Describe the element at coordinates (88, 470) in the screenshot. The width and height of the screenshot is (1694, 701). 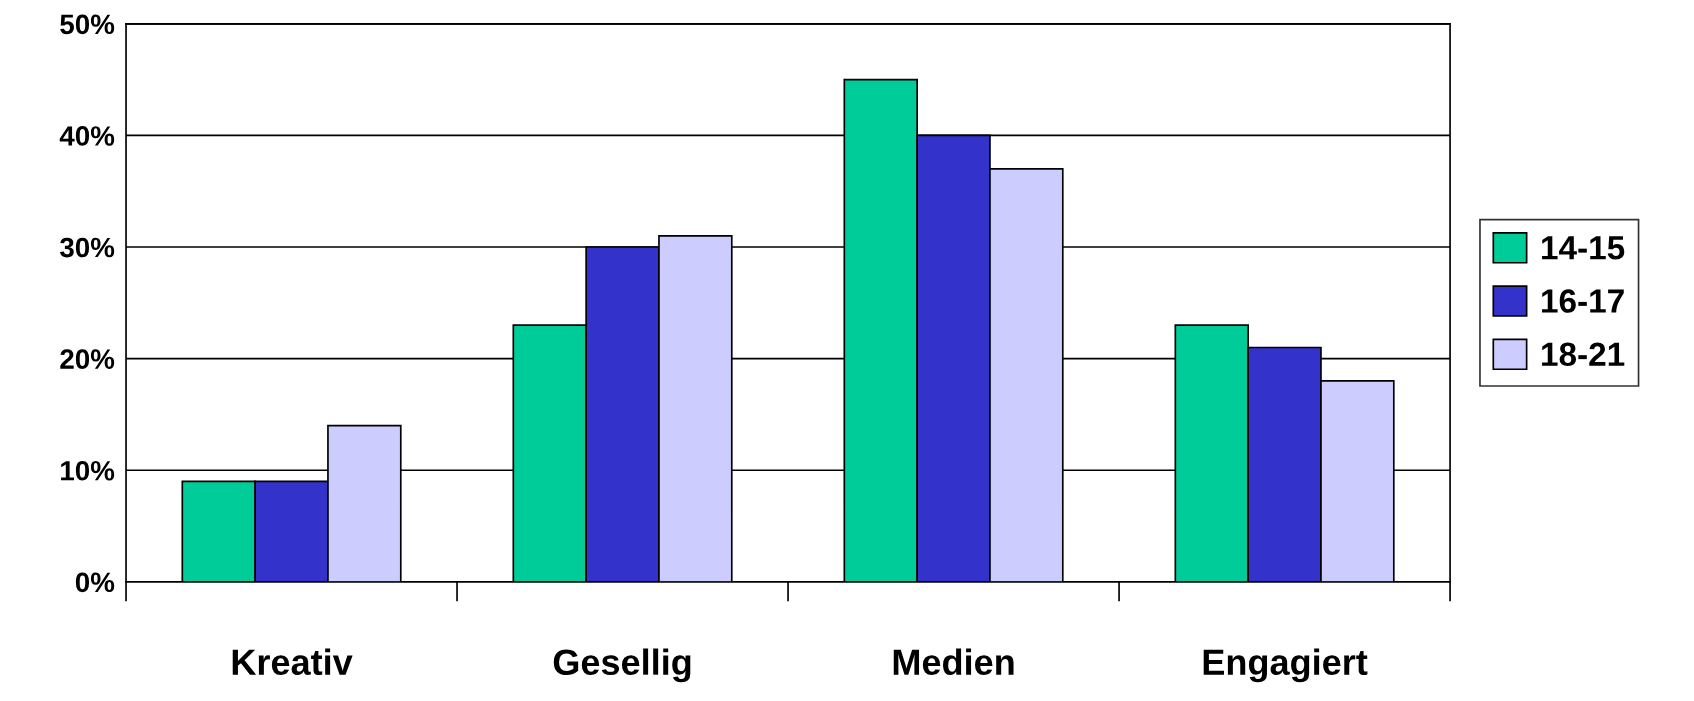
I see `y-tick-label: 10%` at that location.